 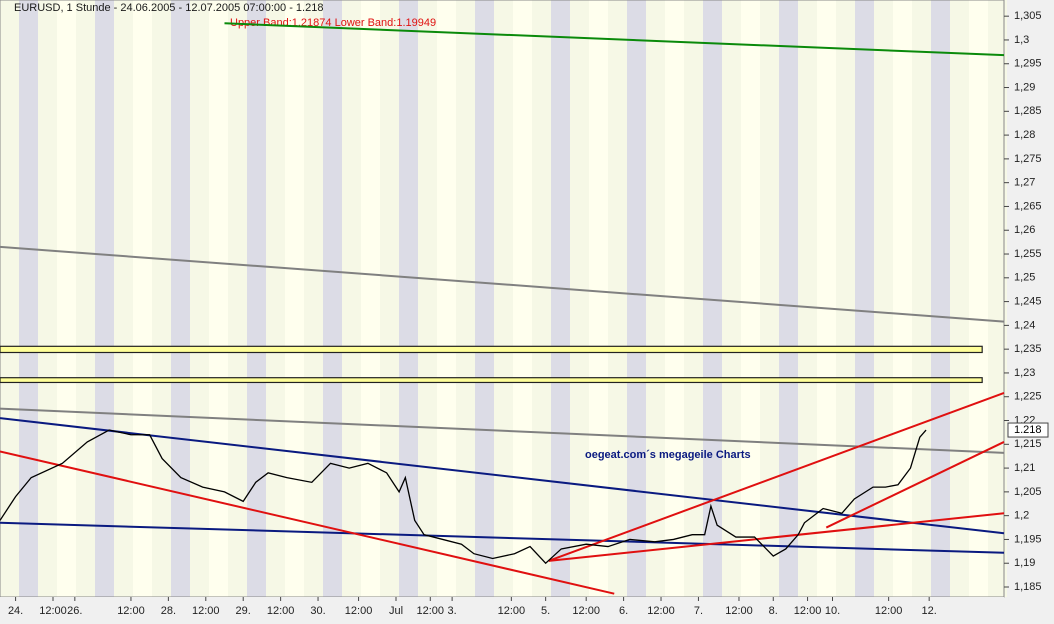 What do you see at coordinates (1021, 516) in the screenshot?
I see `y-tick-label: 1,2` at bounding box center [1021, 516].